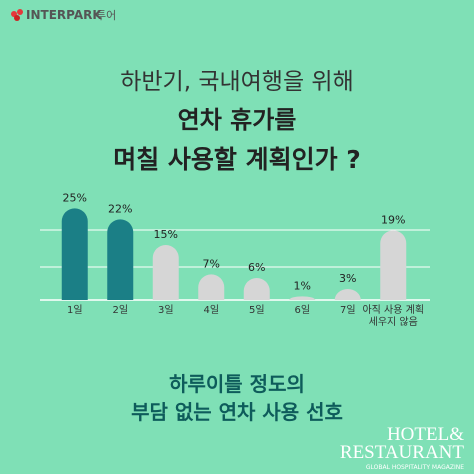  What do you see at coordinates (347, 310) in the screenshot?
I see `x-tick-label: 7일` at bounding box center [347, 310].